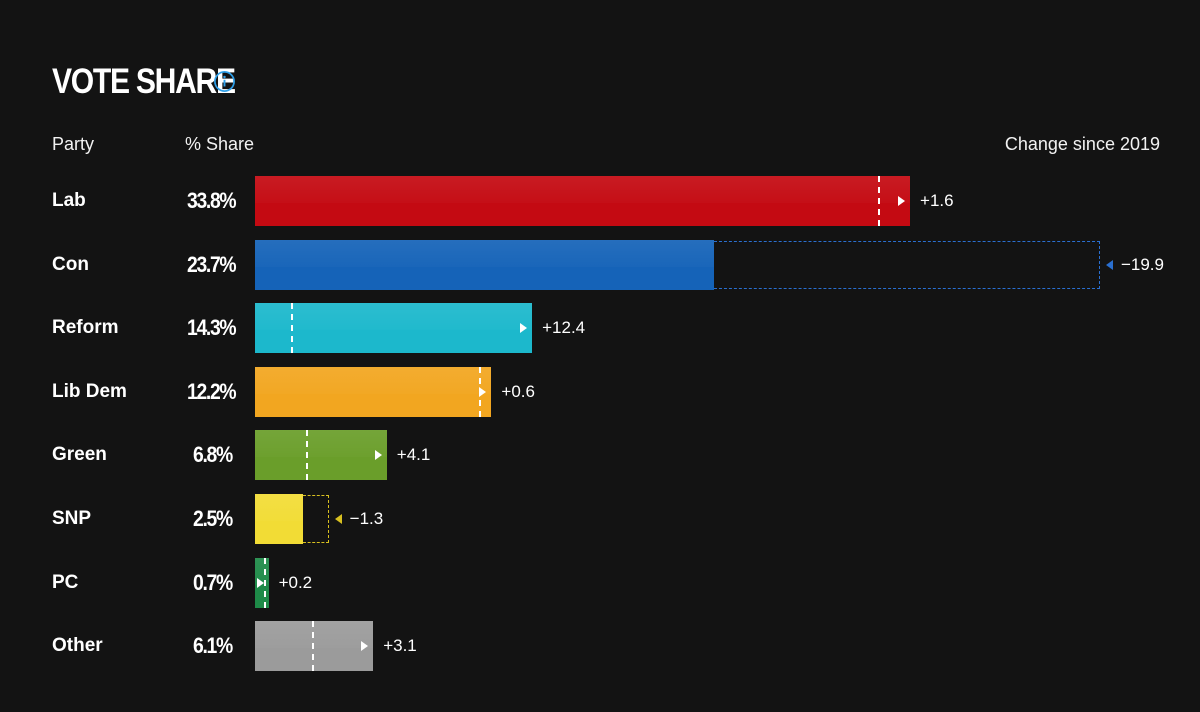  I want to click on bar-lib-dem, so click(373, 391).